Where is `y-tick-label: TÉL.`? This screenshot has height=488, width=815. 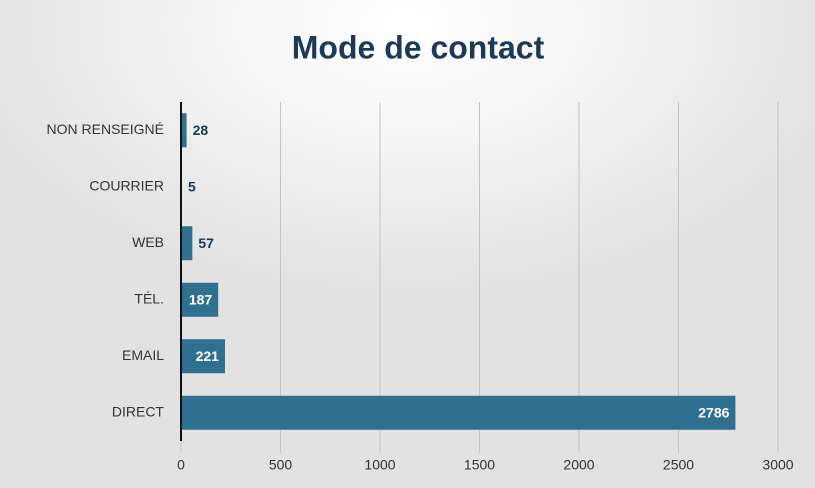 y-tick-label: TÉL. is located at coordinates (149, 298).